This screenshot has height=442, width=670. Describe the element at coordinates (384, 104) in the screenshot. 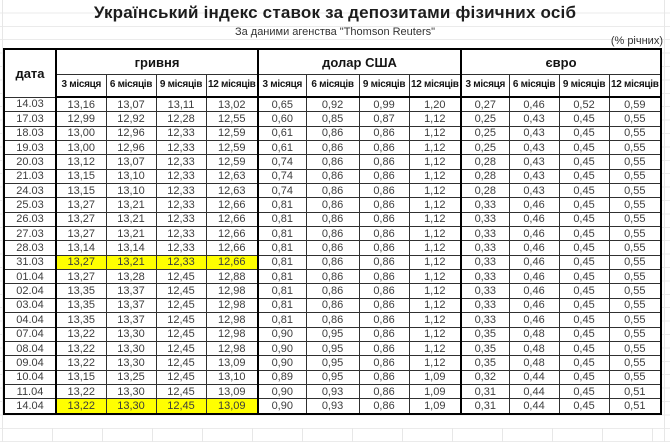

I see `usd-rate-cell: 0,99` at that location.